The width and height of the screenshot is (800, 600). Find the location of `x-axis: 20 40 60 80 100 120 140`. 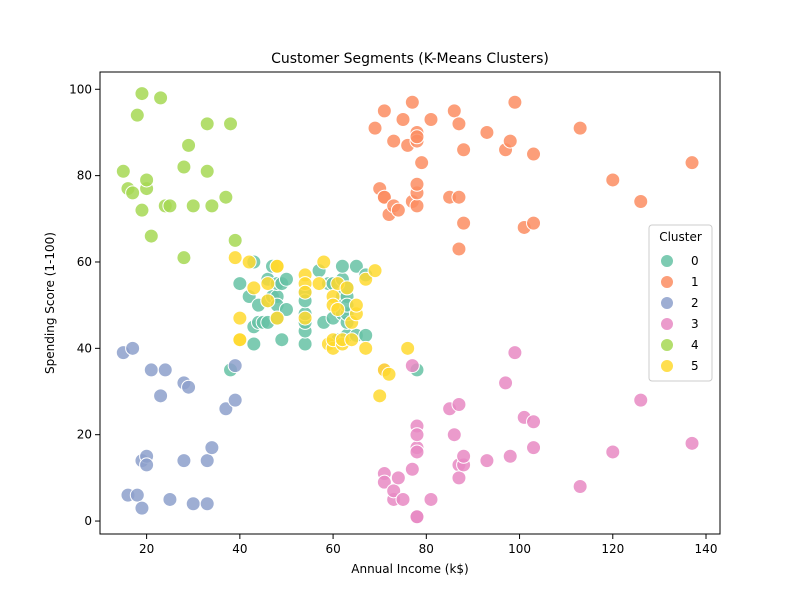

x-axis: 20 40 60 80 100 120 140 is located at coordinates (428, 545).